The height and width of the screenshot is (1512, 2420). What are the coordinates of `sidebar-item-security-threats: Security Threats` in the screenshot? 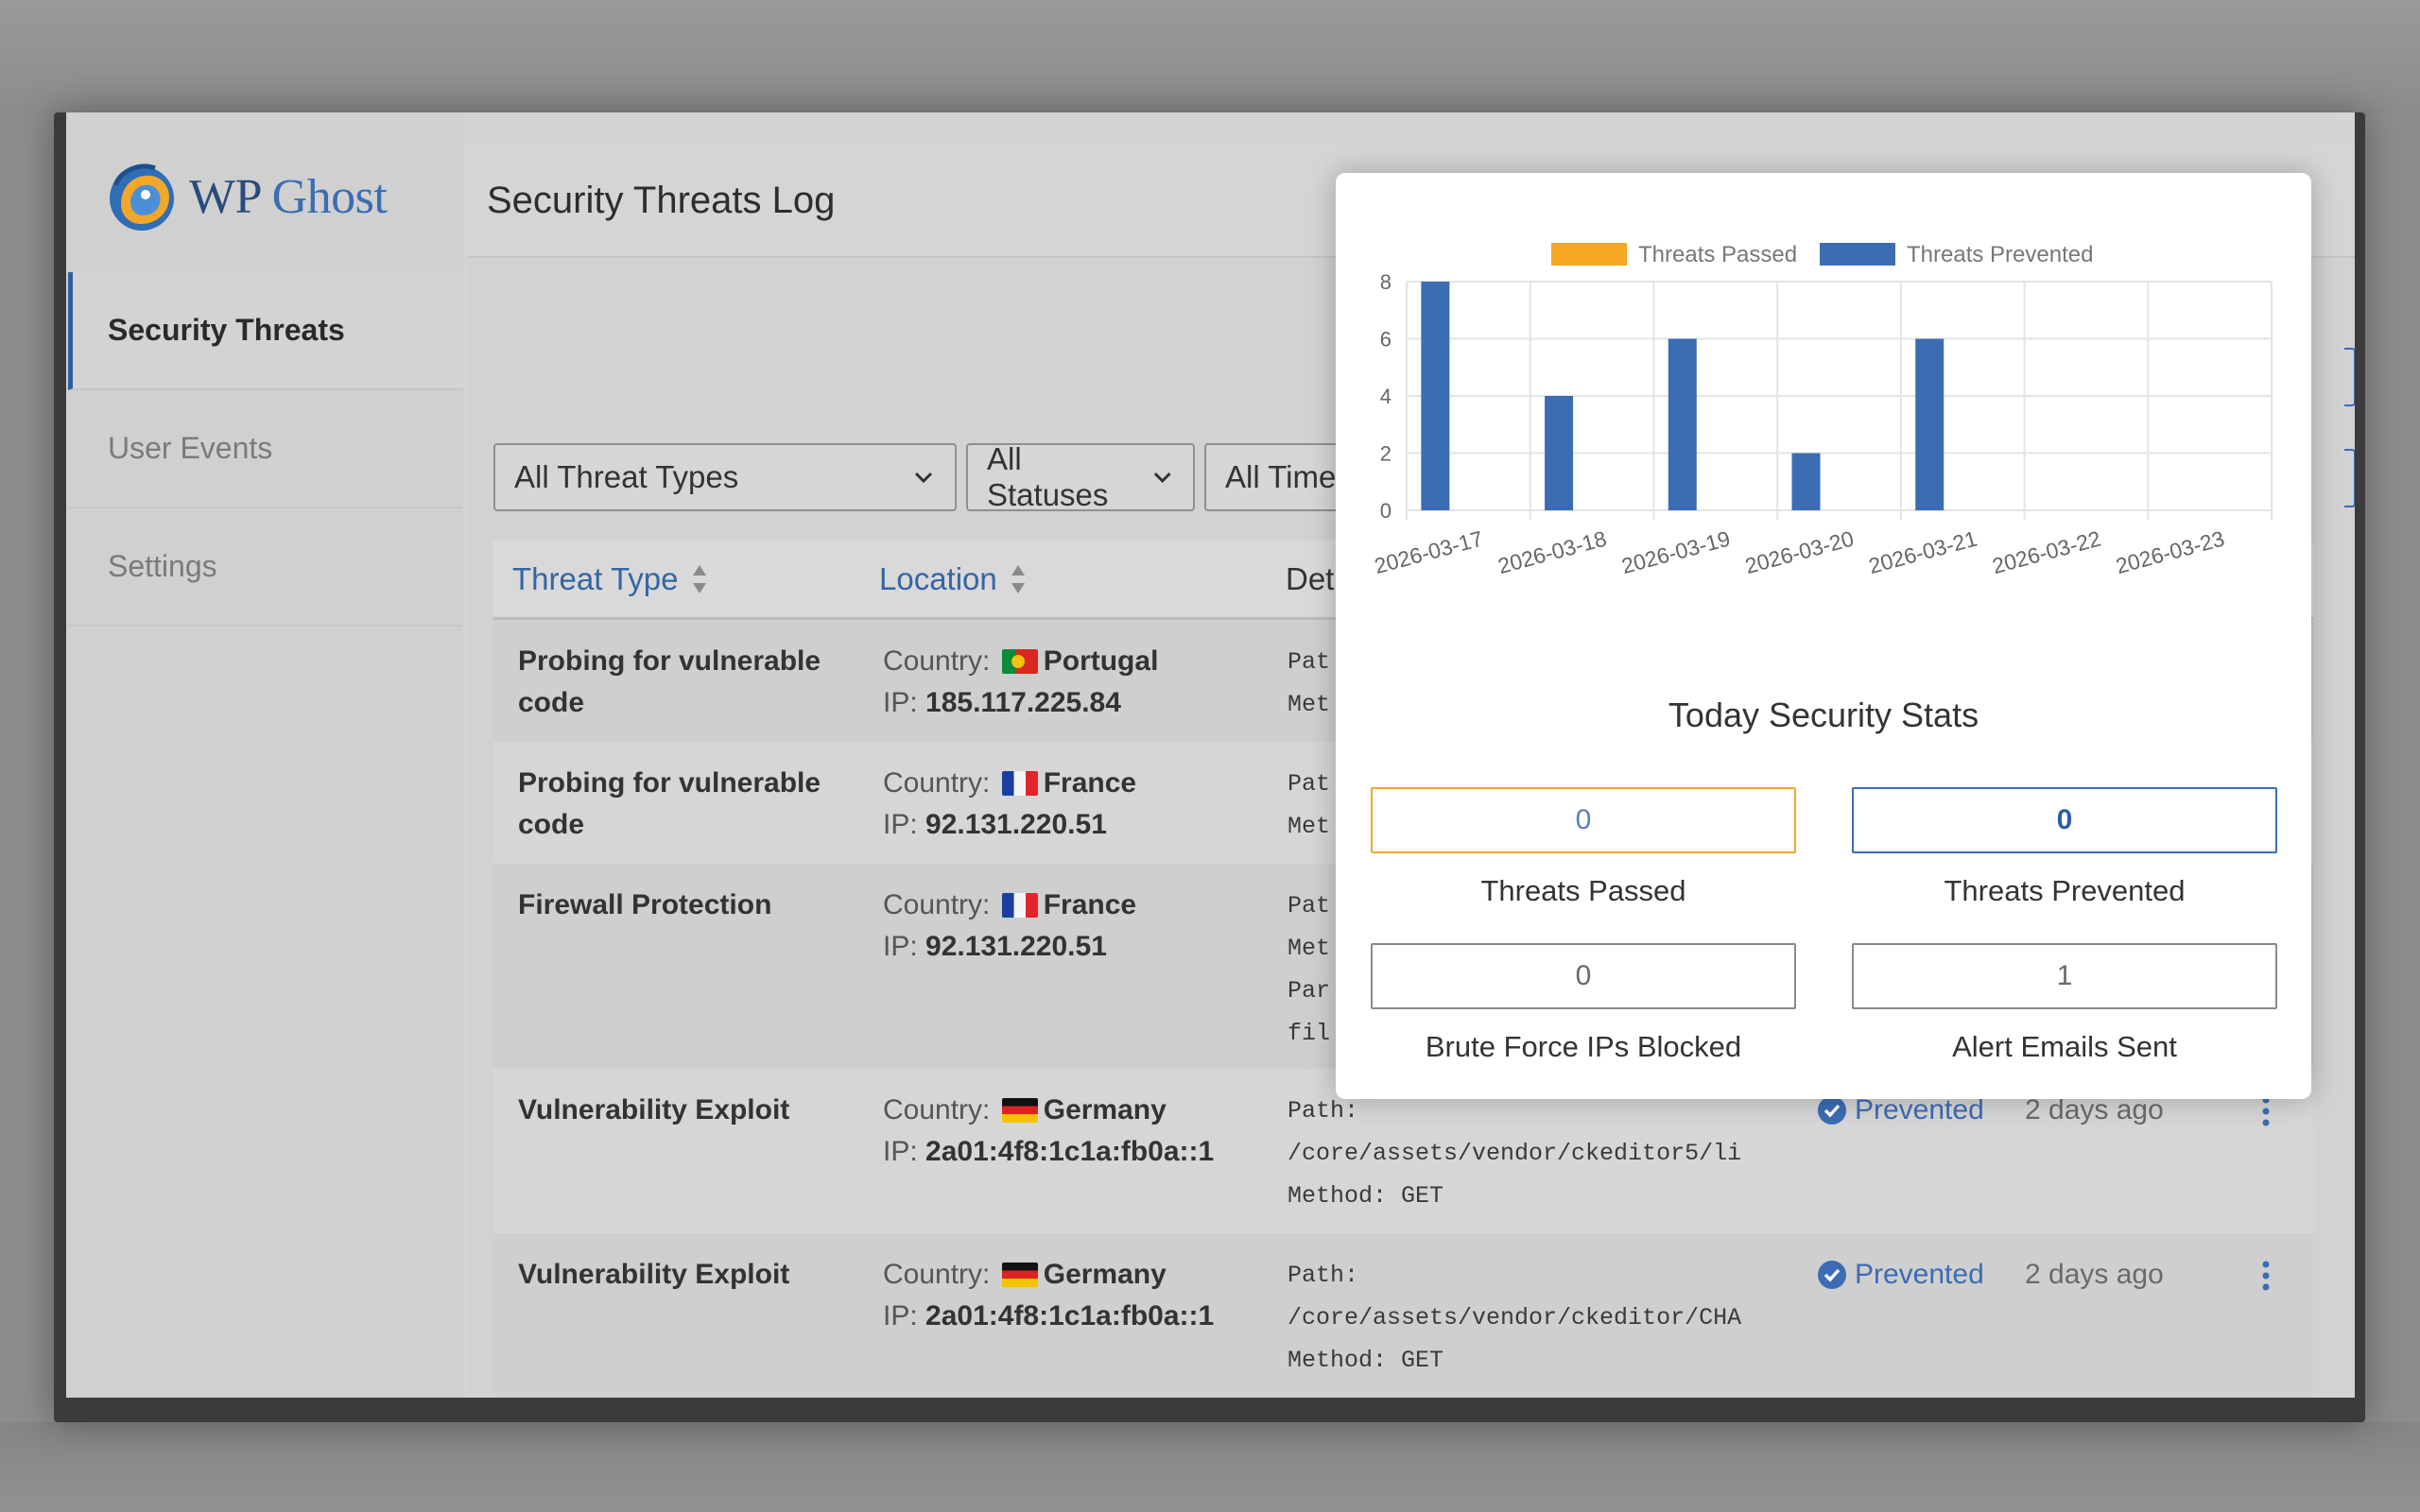 It's located at (265, 331).